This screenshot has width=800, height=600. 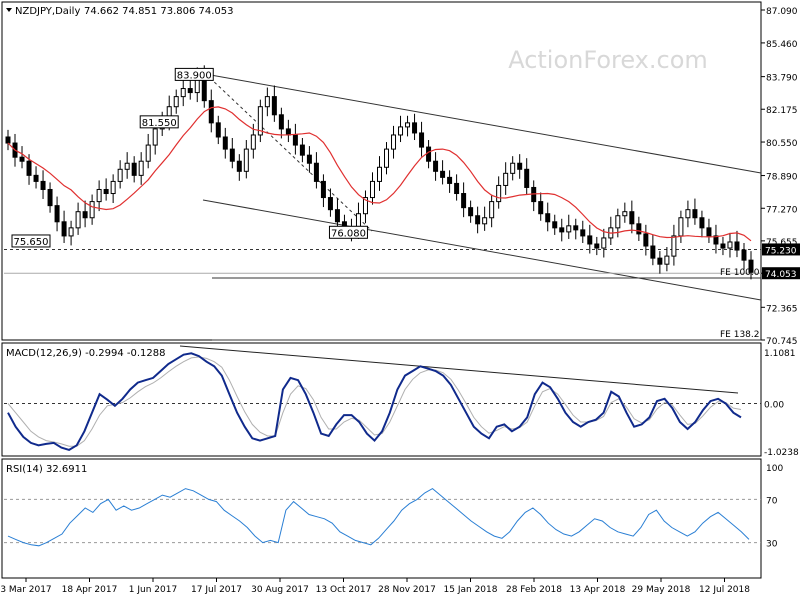 What do you see at coordinates (780, 354) in the screenshot?
I see `macd-tick-label: 1.1081` at bounding box center [780, 354].